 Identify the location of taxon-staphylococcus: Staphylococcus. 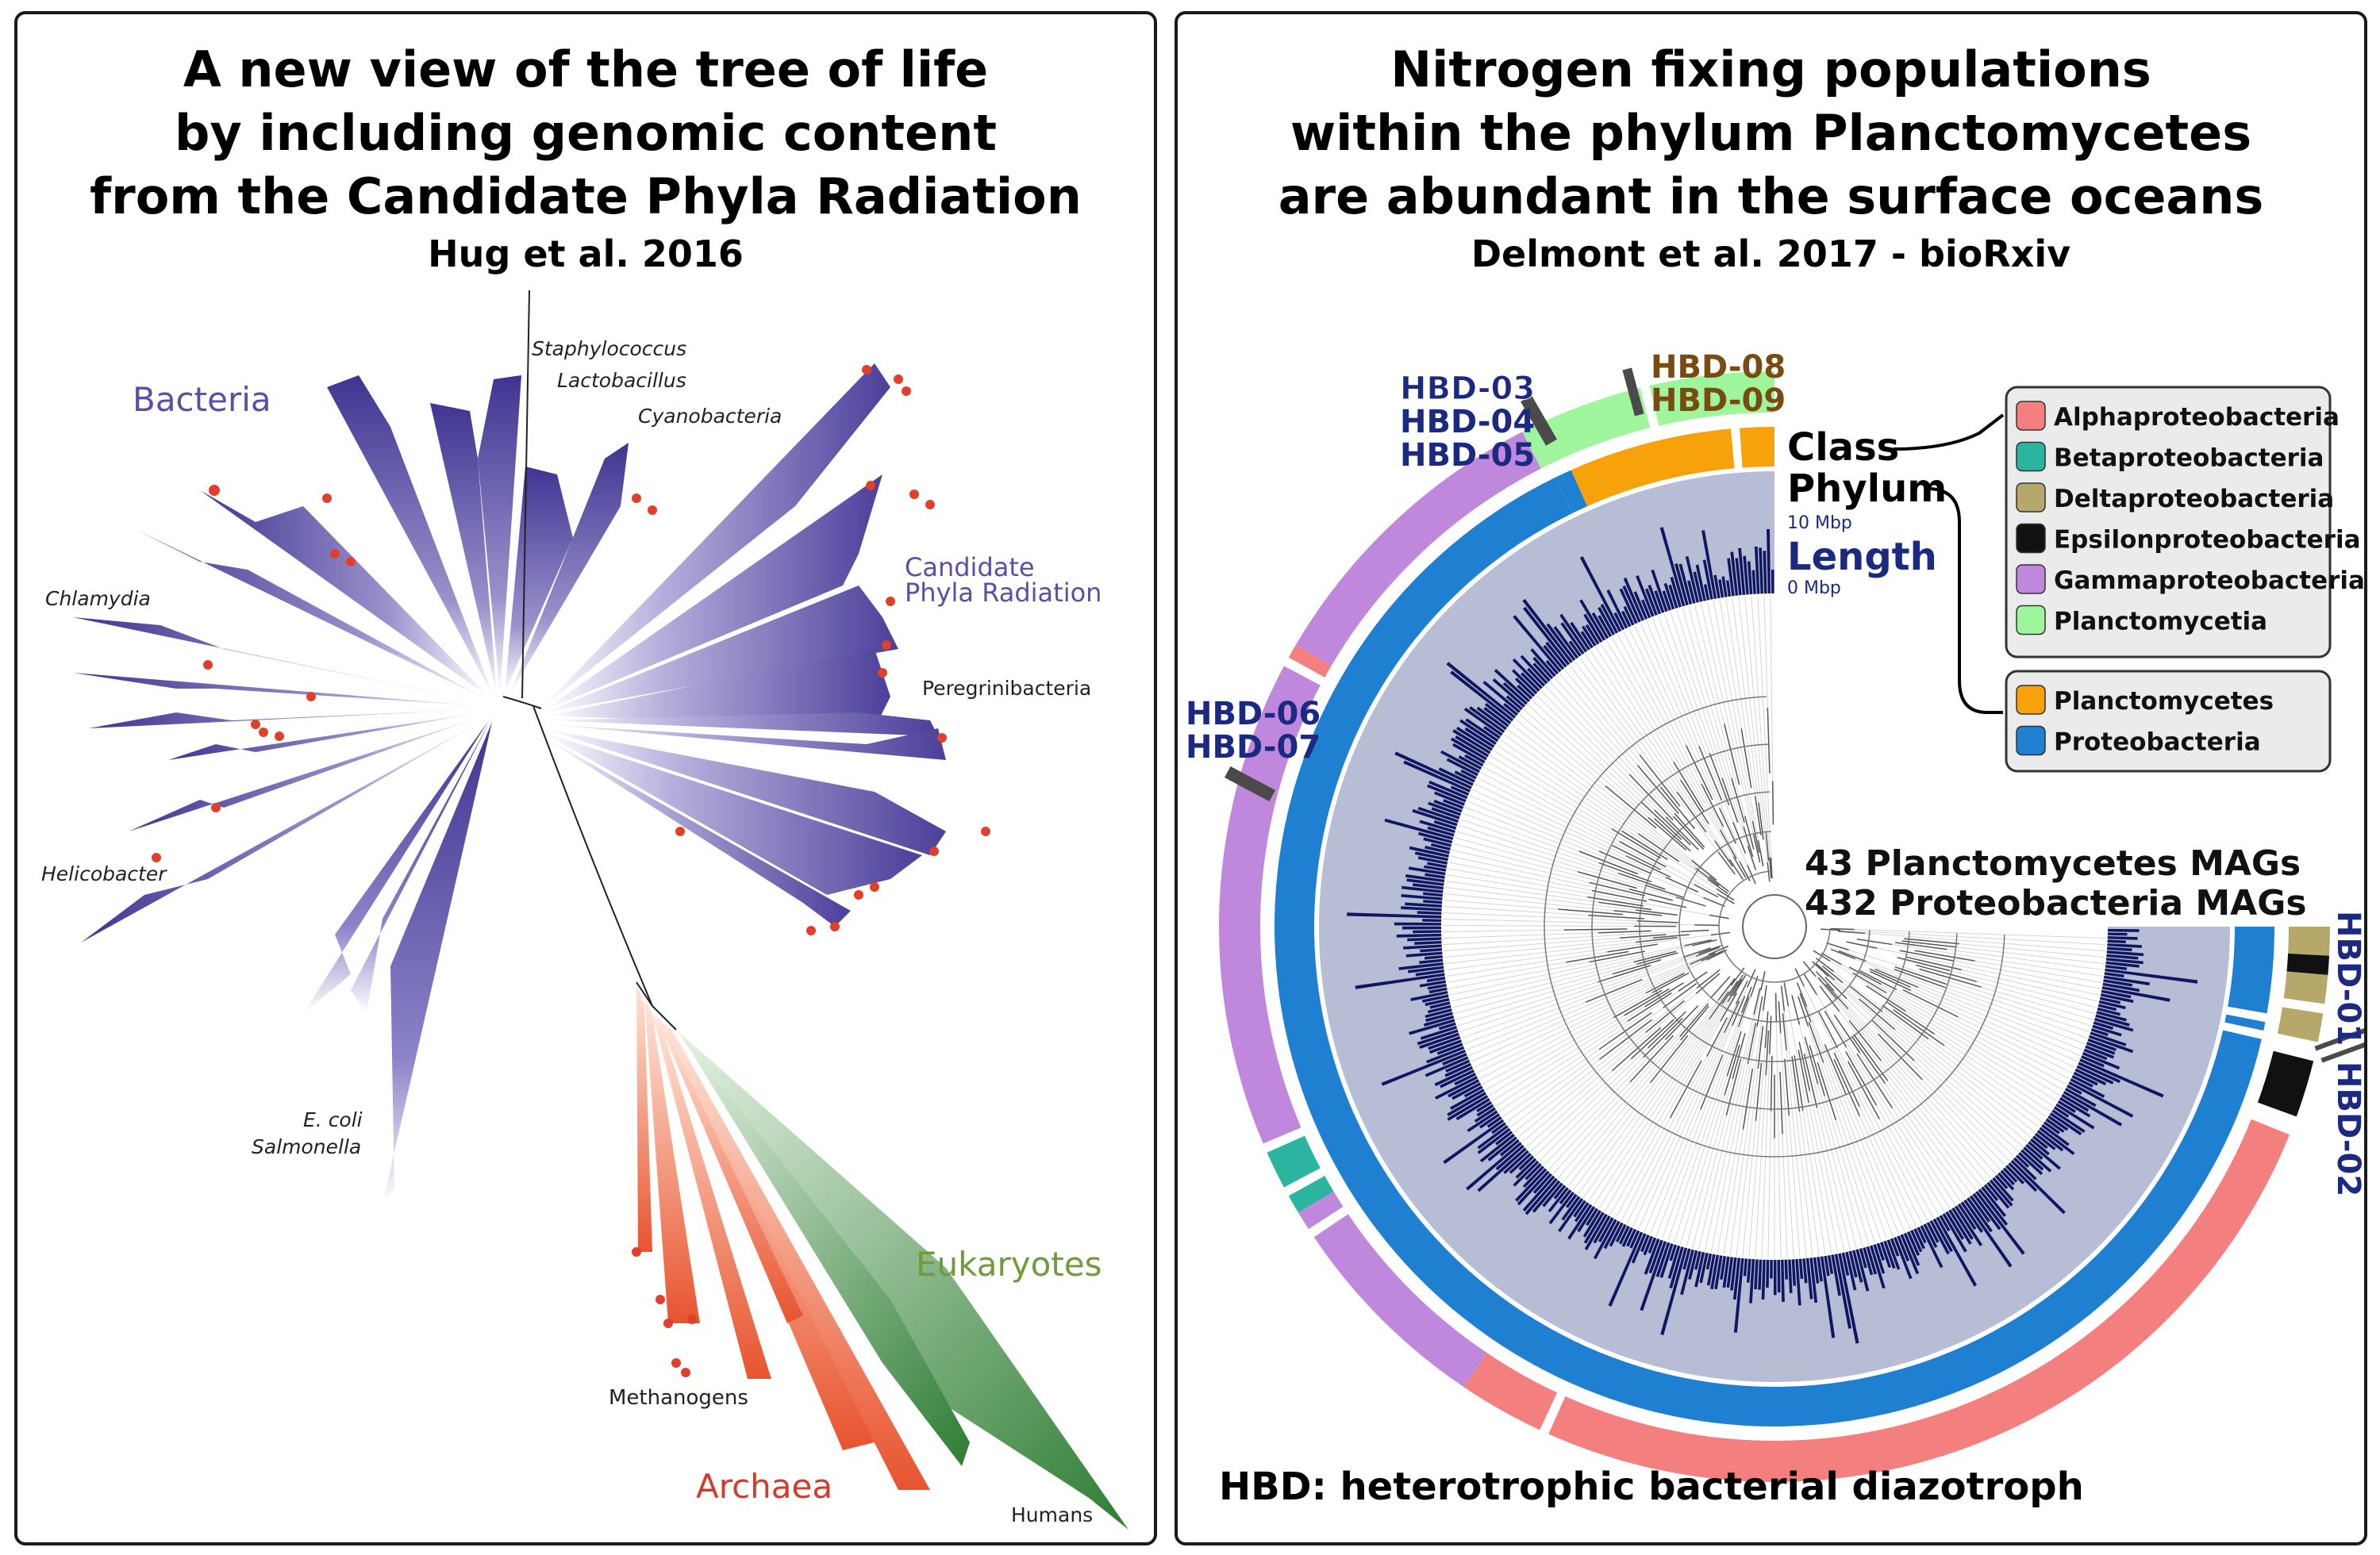
(609, 349).